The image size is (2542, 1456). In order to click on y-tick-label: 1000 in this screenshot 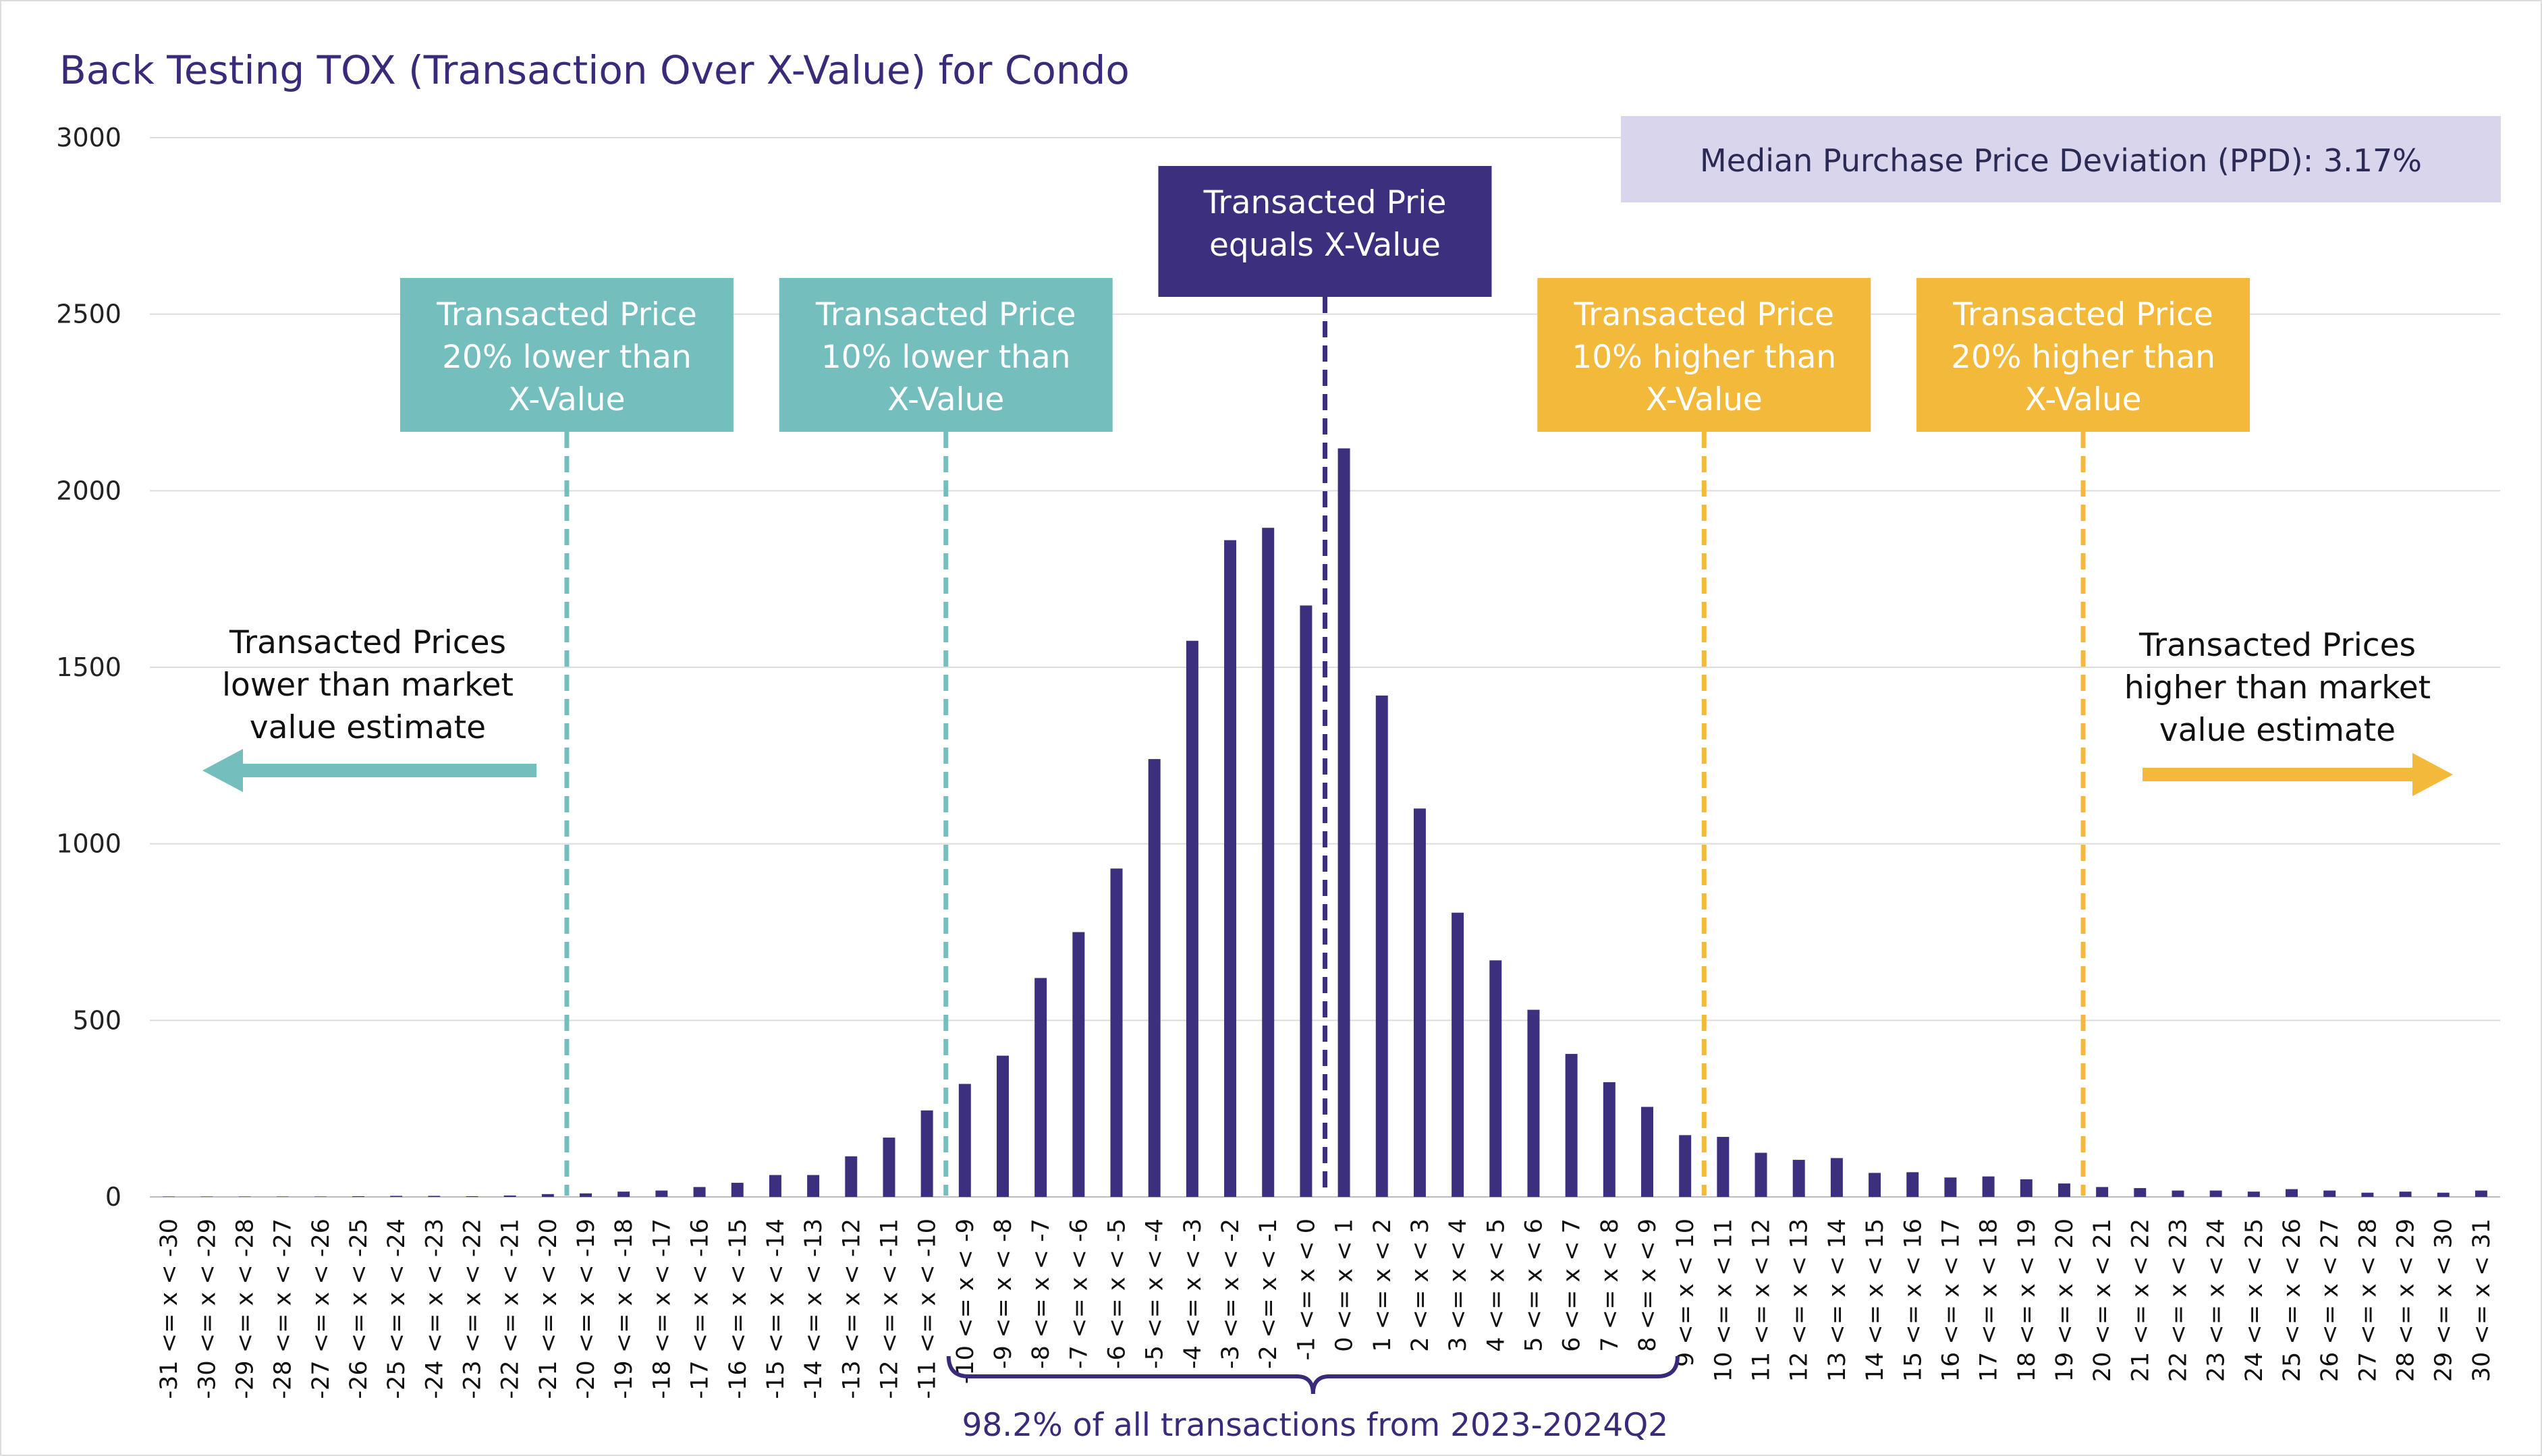, I will do `click(88, 844)`.